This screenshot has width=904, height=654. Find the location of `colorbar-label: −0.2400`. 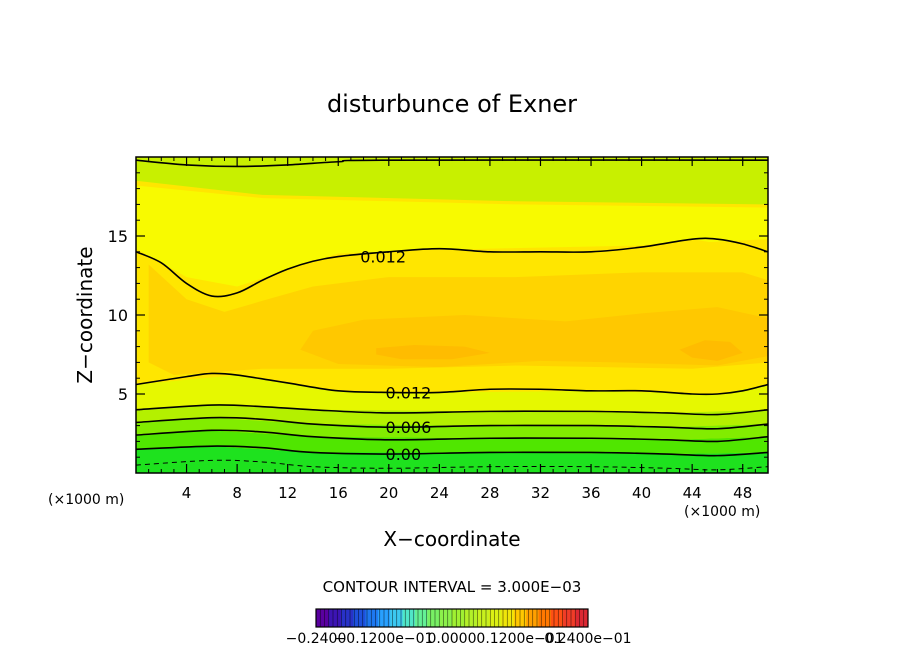

colorbar-label: −0.2400 is located at coordinates (316, 639).